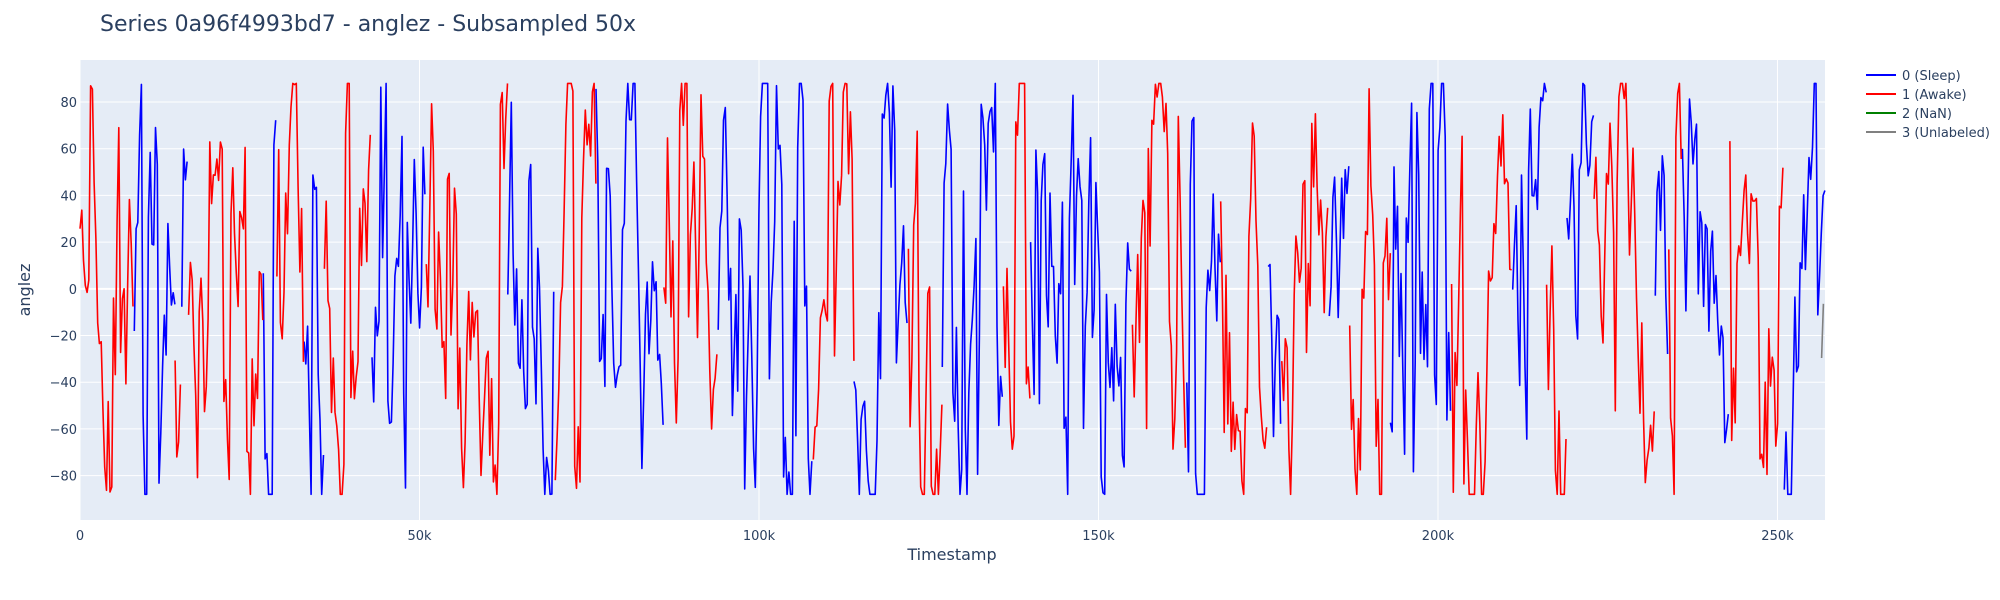 This screenshot has width=2000, height=600. What do you see at coordinates (80, 536) in the screenshot?
I see `x-tick-label: 0` at bounding box center [80, 536].